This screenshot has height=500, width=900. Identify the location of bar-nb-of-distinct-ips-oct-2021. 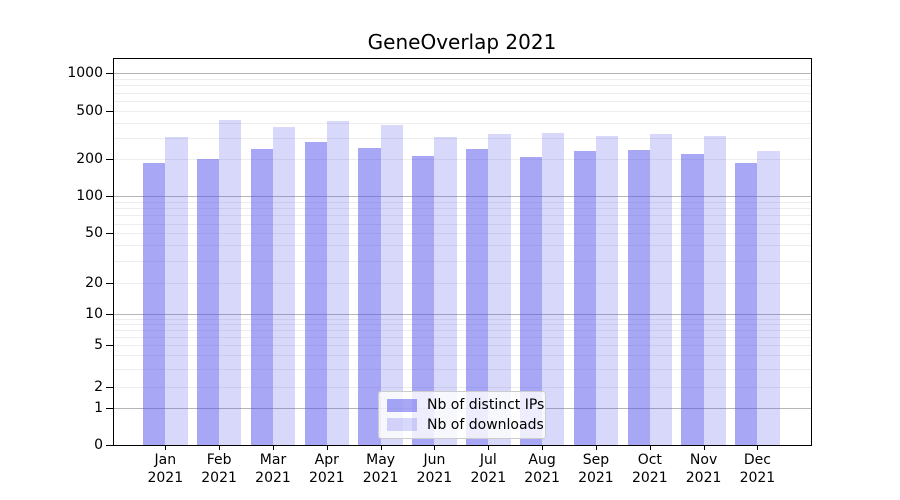
(638, 297).